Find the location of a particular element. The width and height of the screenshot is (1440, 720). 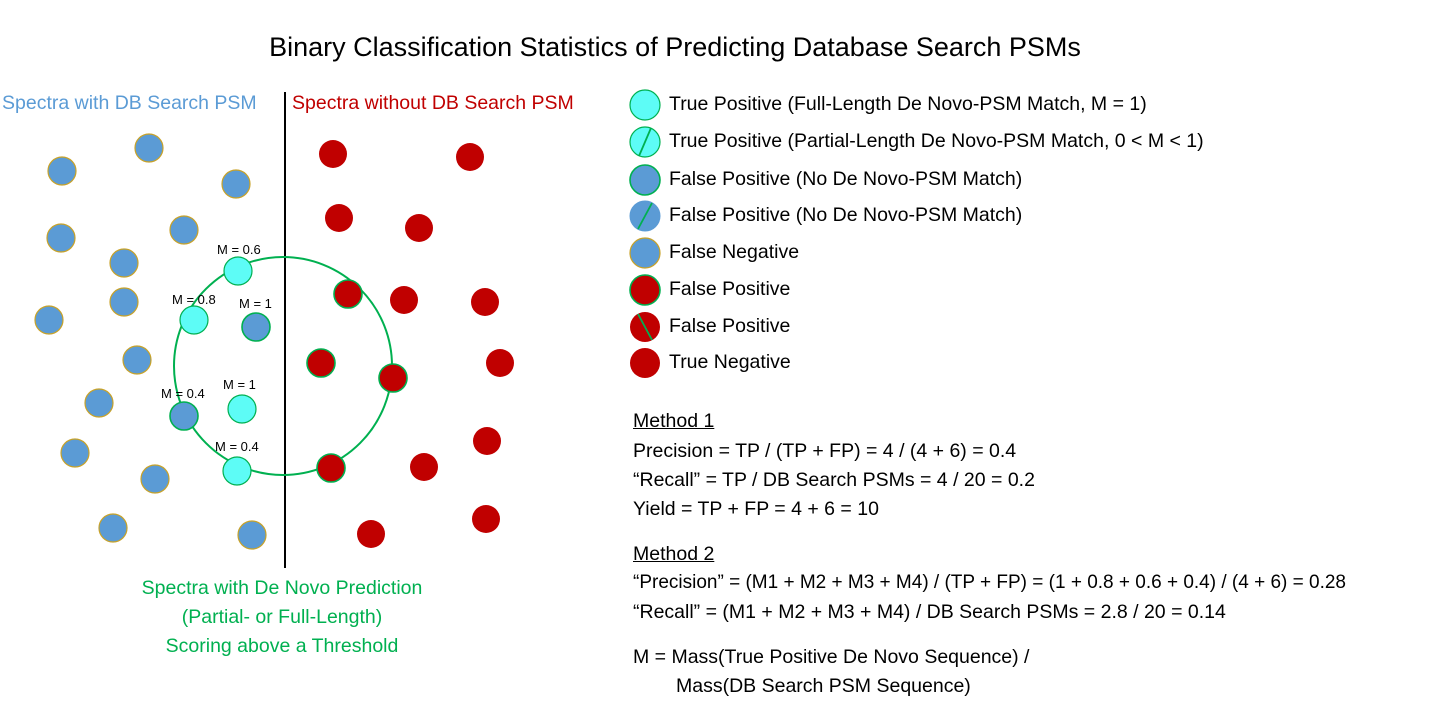

left-region-heading: Spectra with DB Search PSM is located at coordinates (129, 103).